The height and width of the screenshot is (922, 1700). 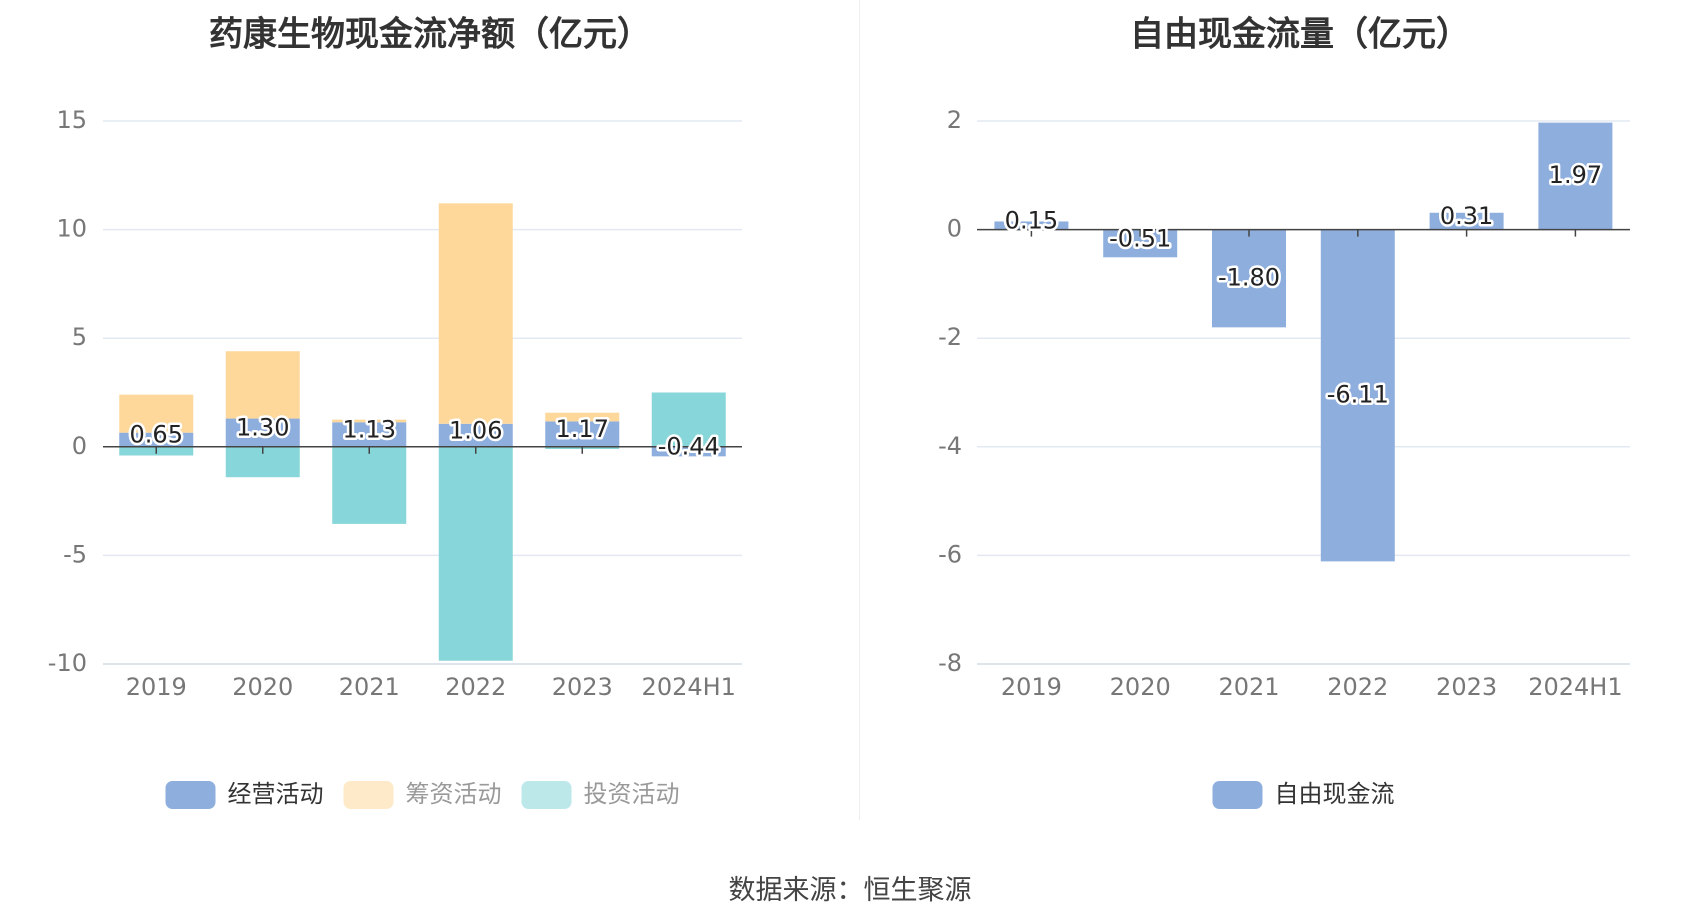 What do you see at coordinates (954, 120) in the screenshot?
I see `y-tick-label: 2` at bounding box center [954, 120].